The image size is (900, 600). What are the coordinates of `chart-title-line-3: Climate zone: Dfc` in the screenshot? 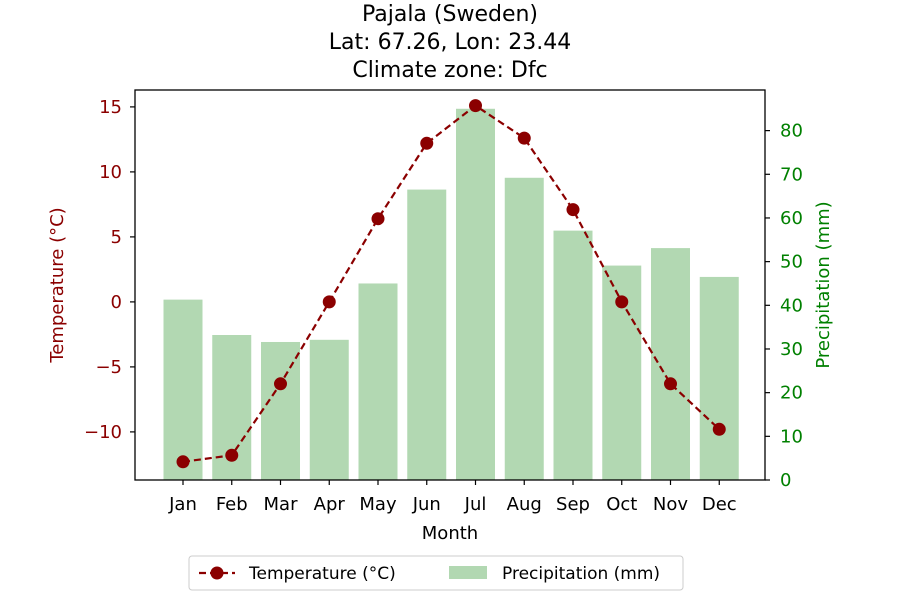 It's located at (449, 70).